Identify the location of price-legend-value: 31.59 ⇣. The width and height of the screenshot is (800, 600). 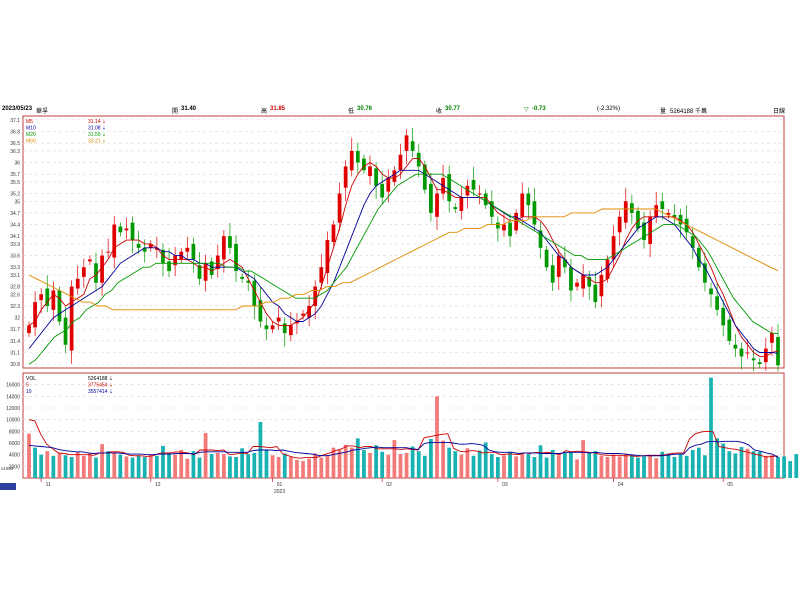
(97, 135).